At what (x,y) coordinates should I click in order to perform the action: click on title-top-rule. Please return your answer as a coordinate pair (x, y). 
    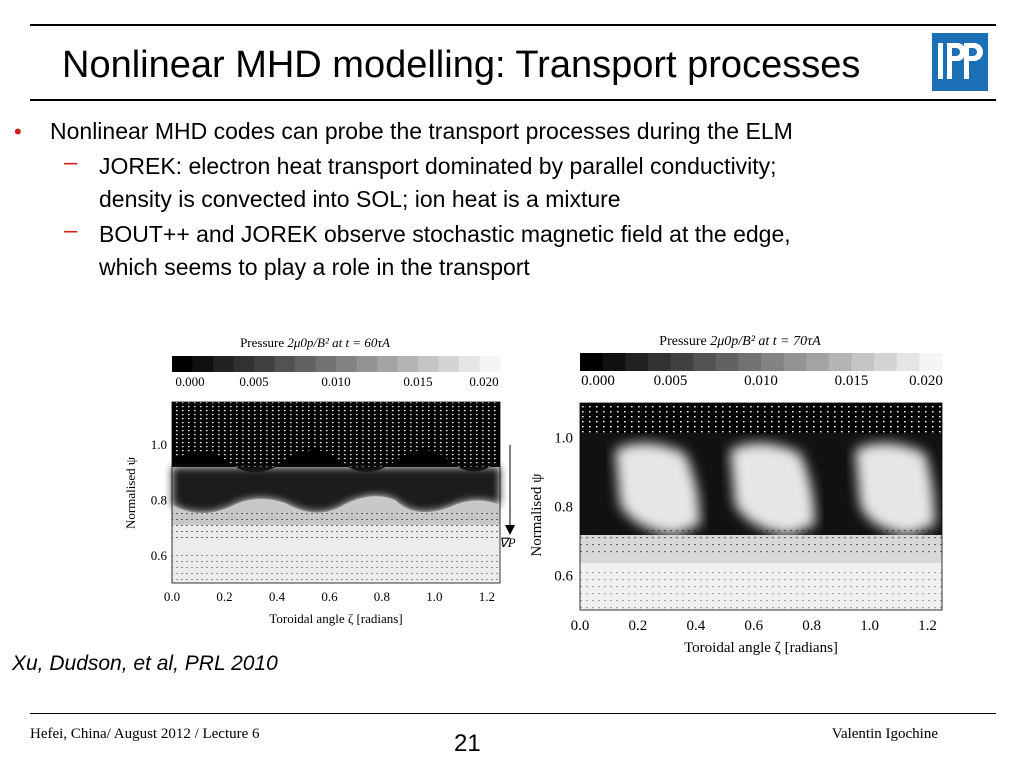
    Looking at the image, I should click on (513, 25).